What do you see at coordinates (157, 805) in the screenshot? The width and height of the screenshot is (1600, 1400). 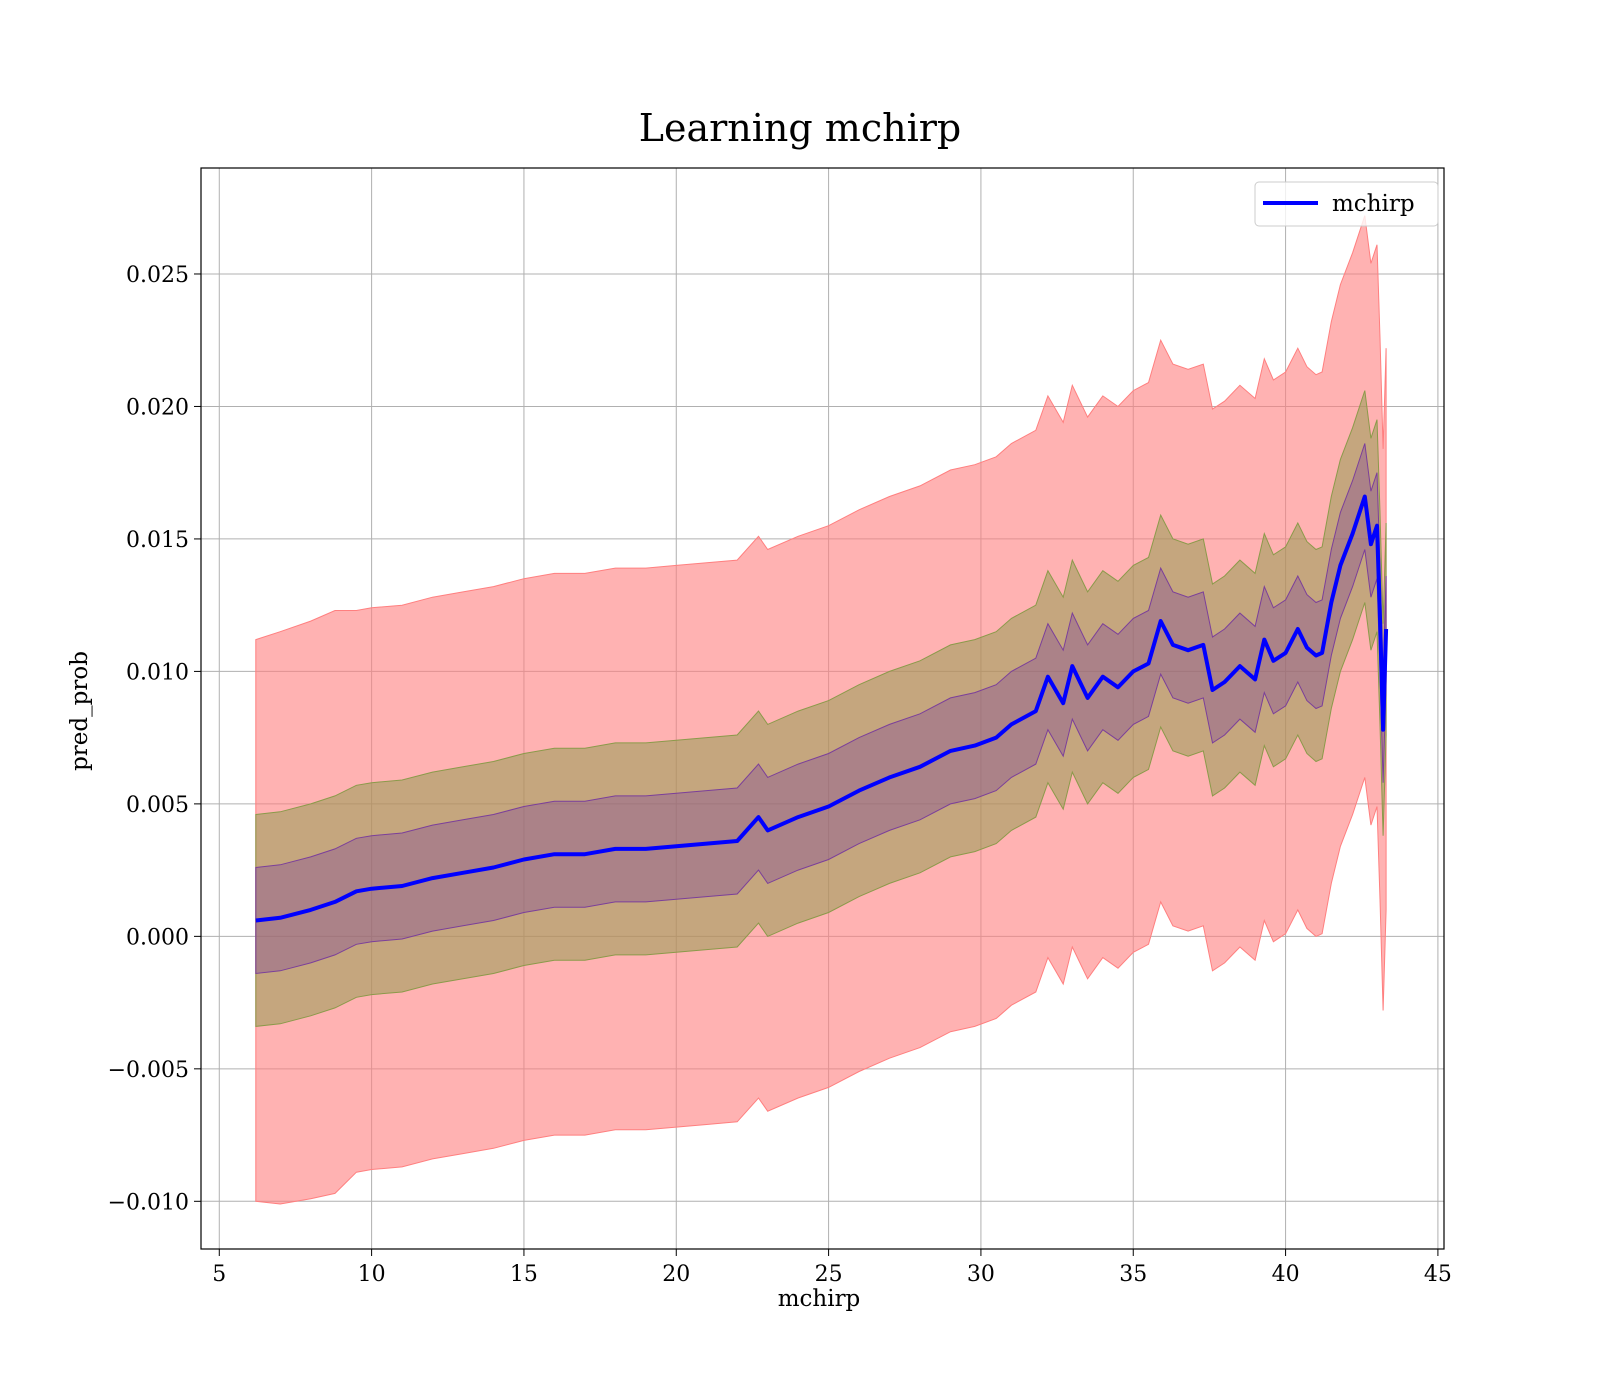 I see `y-tick-label: 0.005` at bounding box center [157, 805].